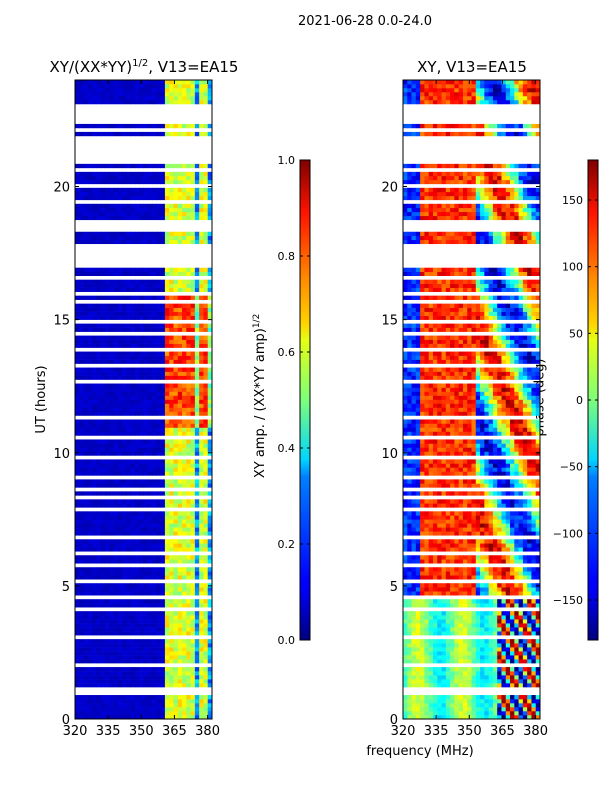 The image size is (600, 800). I want to click on frequency-xlabel: frequency (MHz), so click(419, 751).